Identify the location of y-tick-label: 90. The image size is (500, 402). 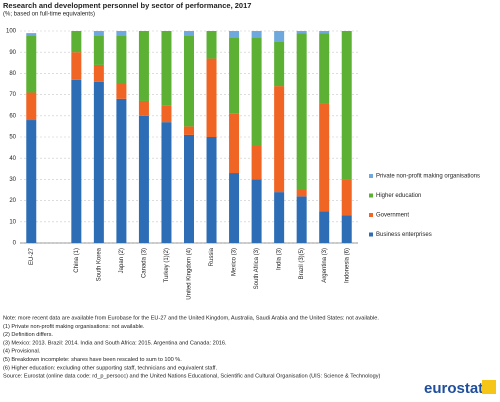
(12, 53).